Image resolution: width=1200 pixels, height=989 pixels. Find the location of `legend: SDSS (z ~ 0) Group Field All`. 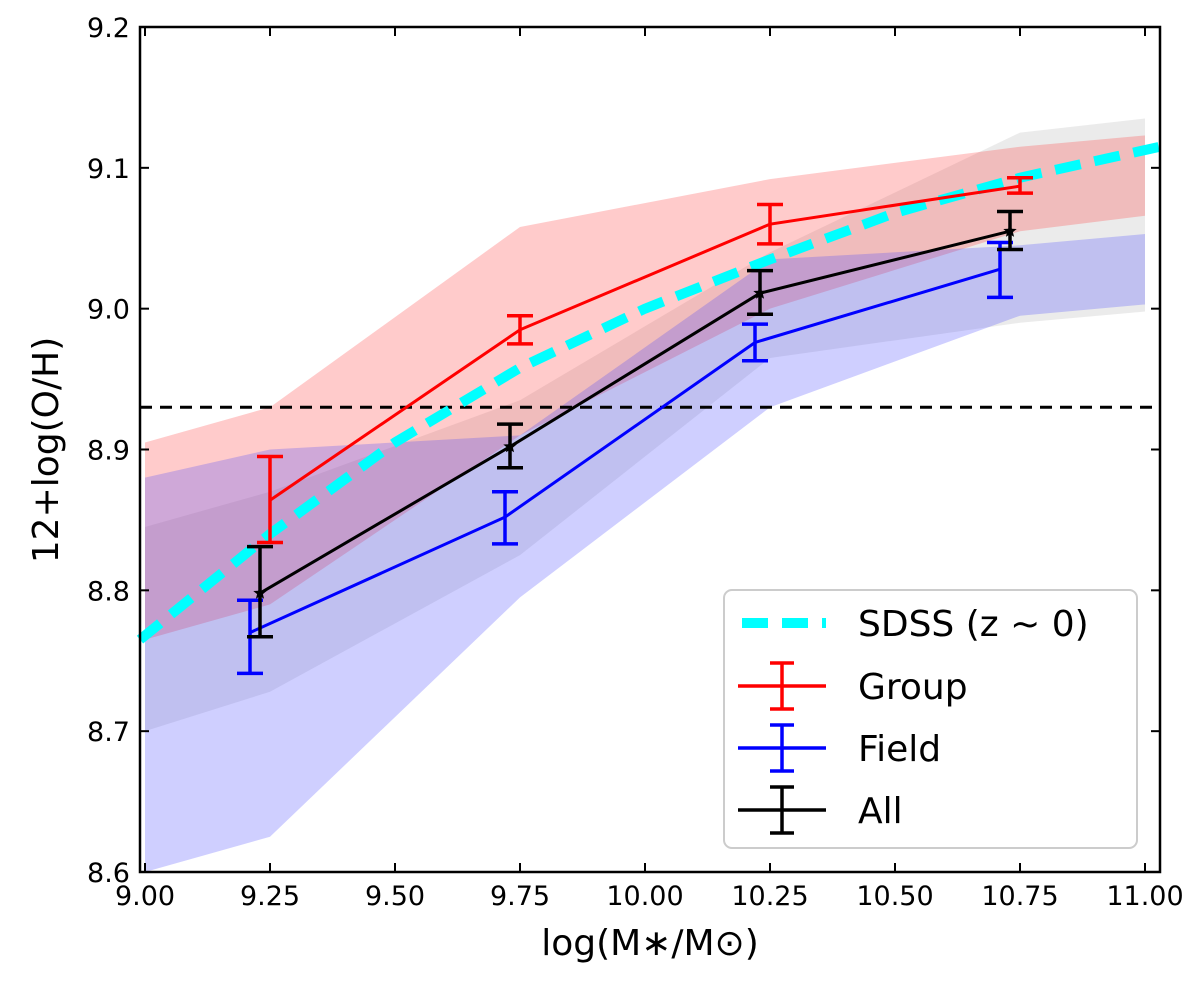

legend: SDSS (z ~ 0) Group Field All is located at coordinates (930, 719).